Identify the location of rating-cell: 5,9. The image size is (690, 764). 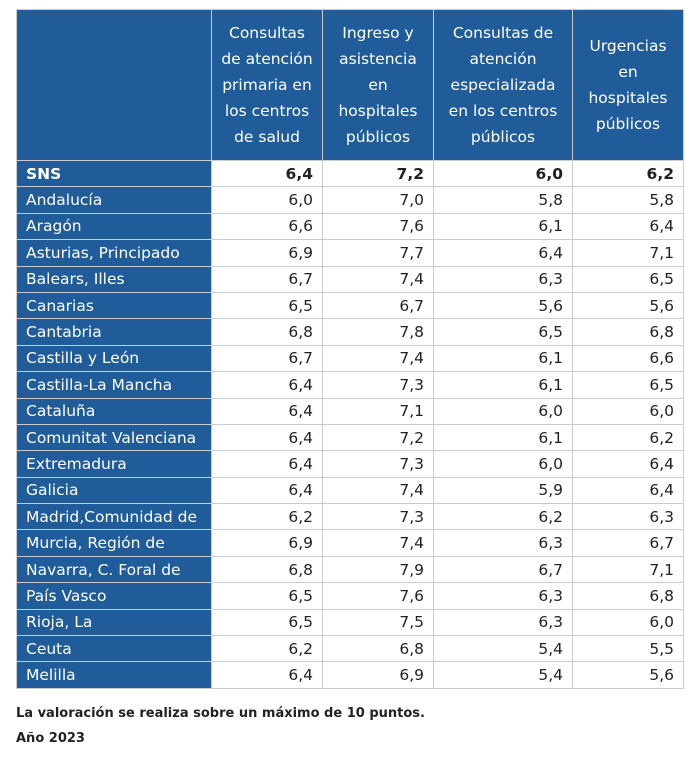
(503, 490).